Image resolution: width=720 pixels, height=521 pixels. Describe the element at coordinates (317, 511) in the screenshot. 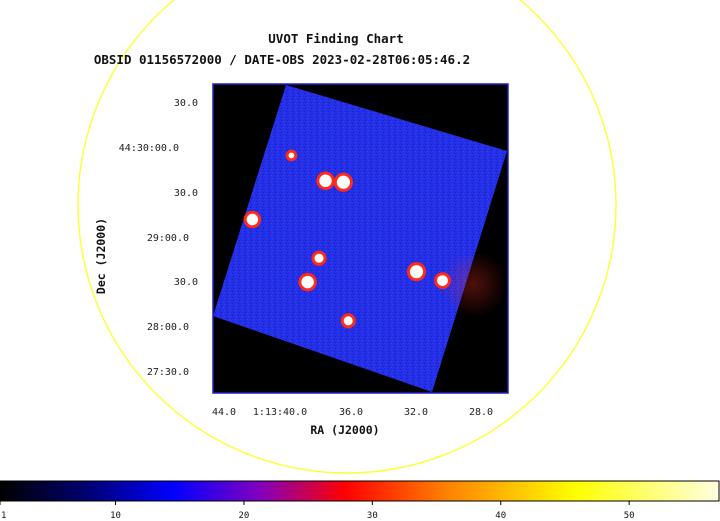

I see `colorbar-ticks: 1 10 20 30 40 50` at that location.